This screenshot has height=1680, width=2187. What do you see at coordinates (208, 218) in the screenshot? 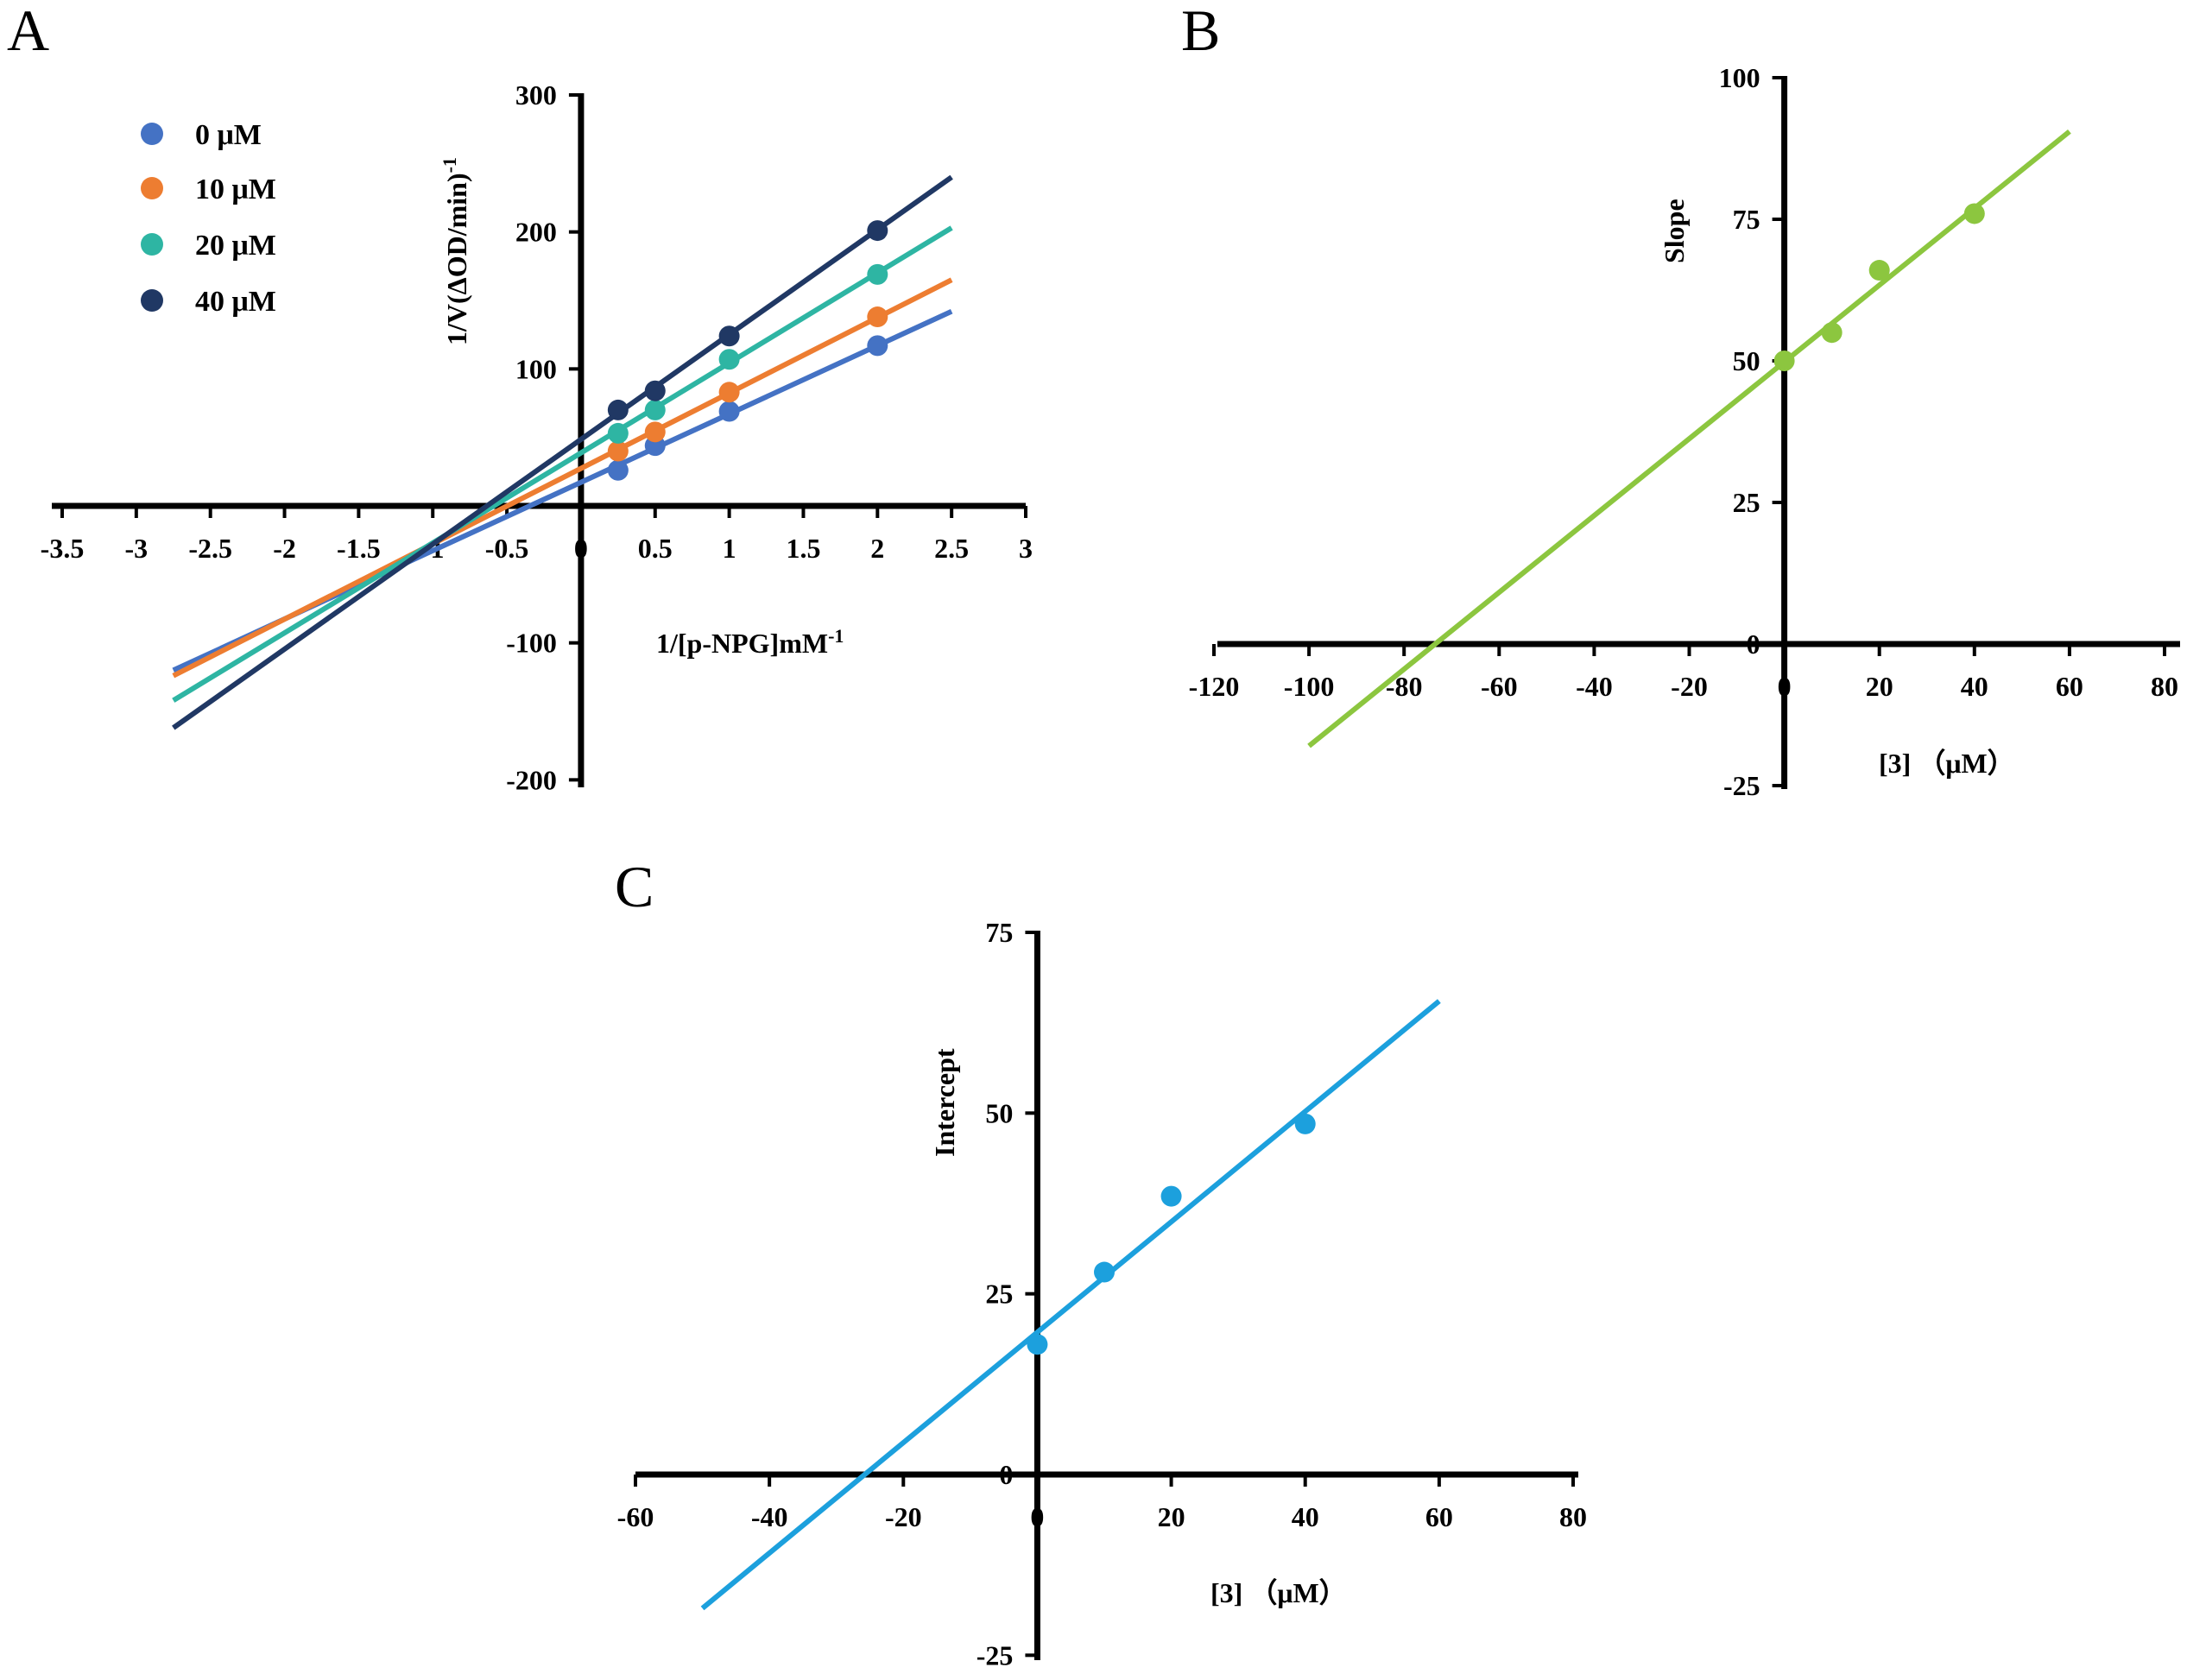
I see `legend: 0 μM 10 μM 20 μM 40 μM` at bounding box center [208, 218].